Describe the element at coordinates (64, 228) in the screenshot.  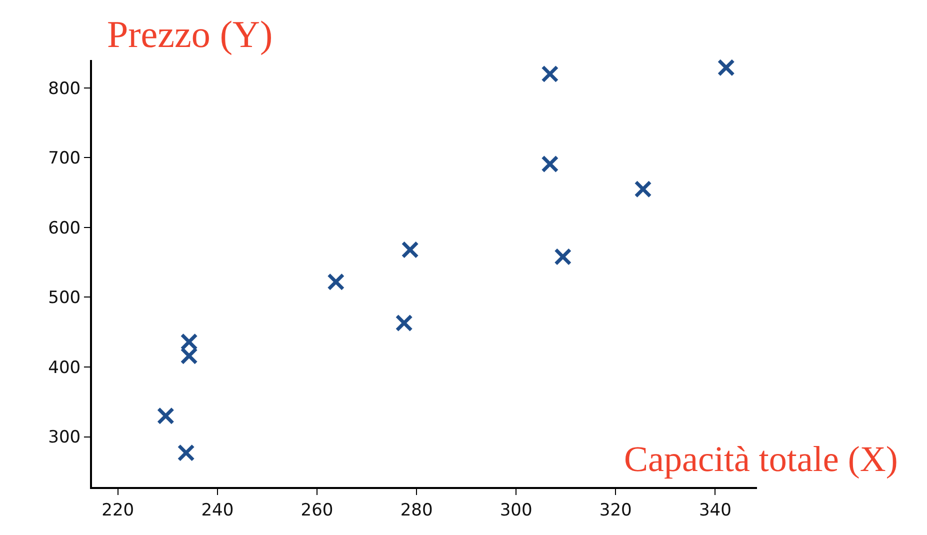
I see `y-tick-label: 600` at that location.